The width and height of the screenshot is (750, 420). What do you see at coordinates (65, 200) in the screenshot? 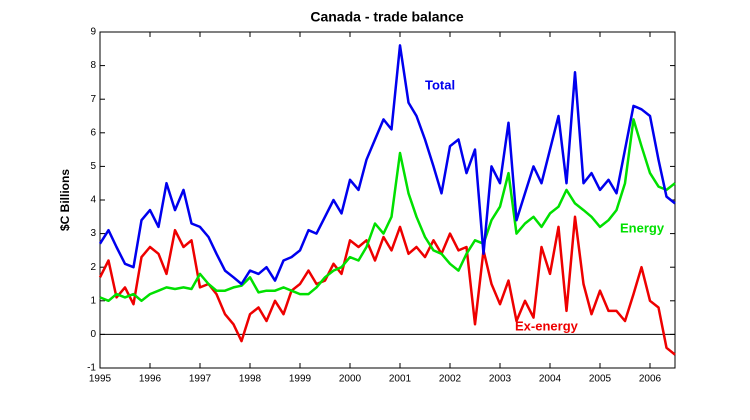
I see `y-axis-label: $C Billions` at bounding box center [65, 200].